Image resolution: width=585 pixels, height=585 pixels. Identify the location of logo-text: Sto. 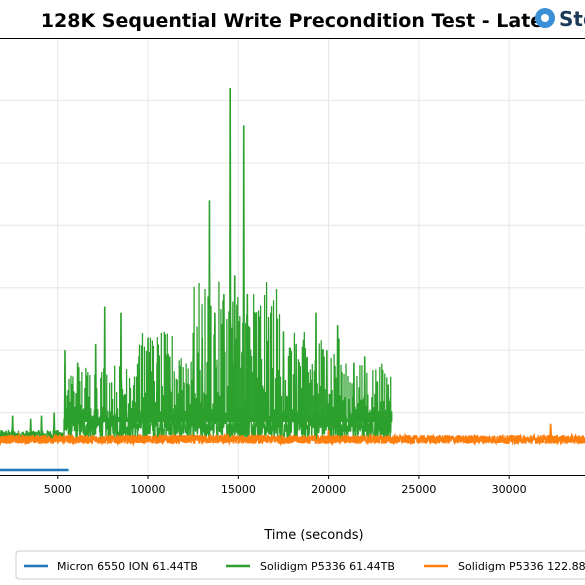
(572, 19).